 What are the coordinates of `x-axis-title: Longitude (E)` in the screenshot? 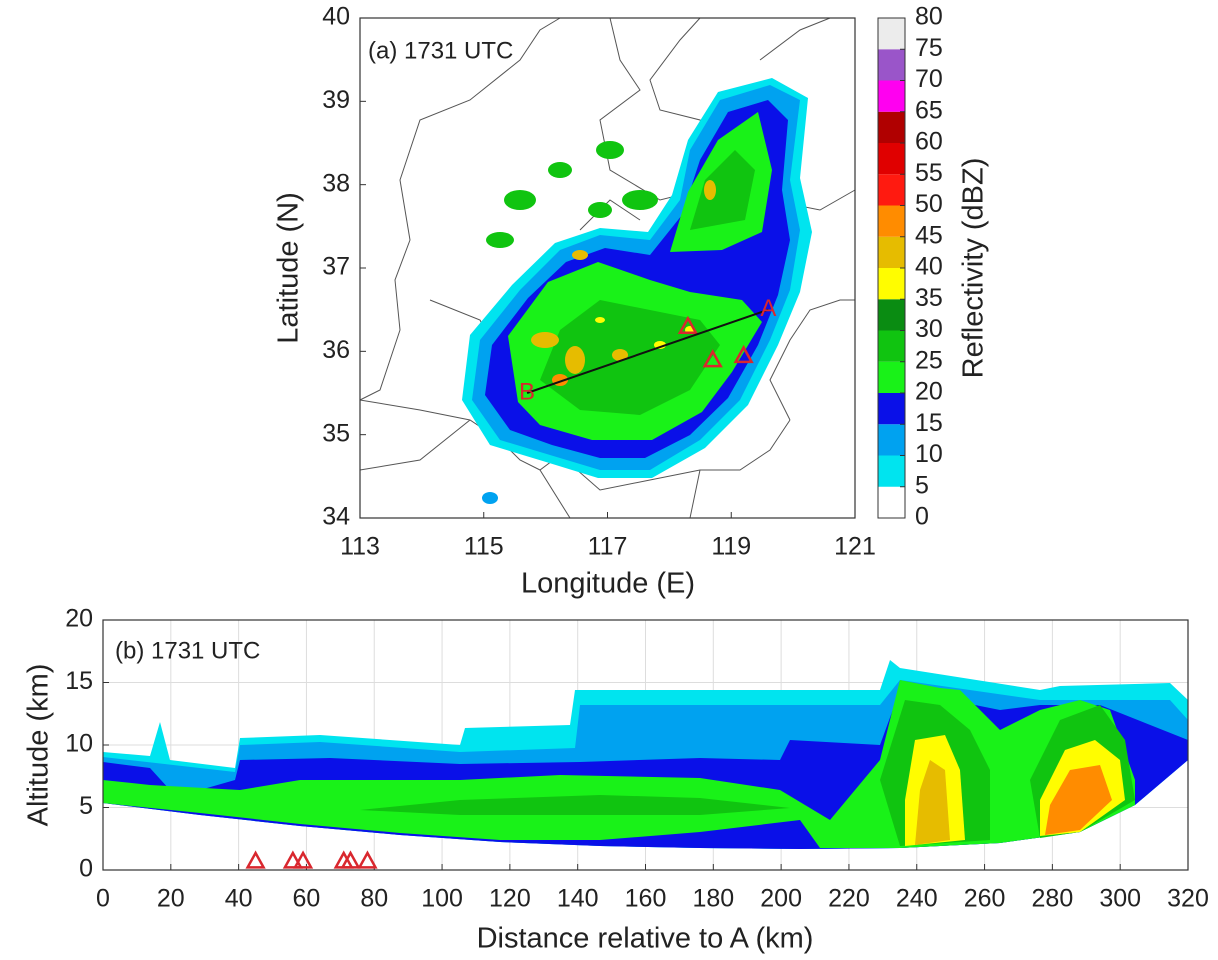 It's located at (608, 584).